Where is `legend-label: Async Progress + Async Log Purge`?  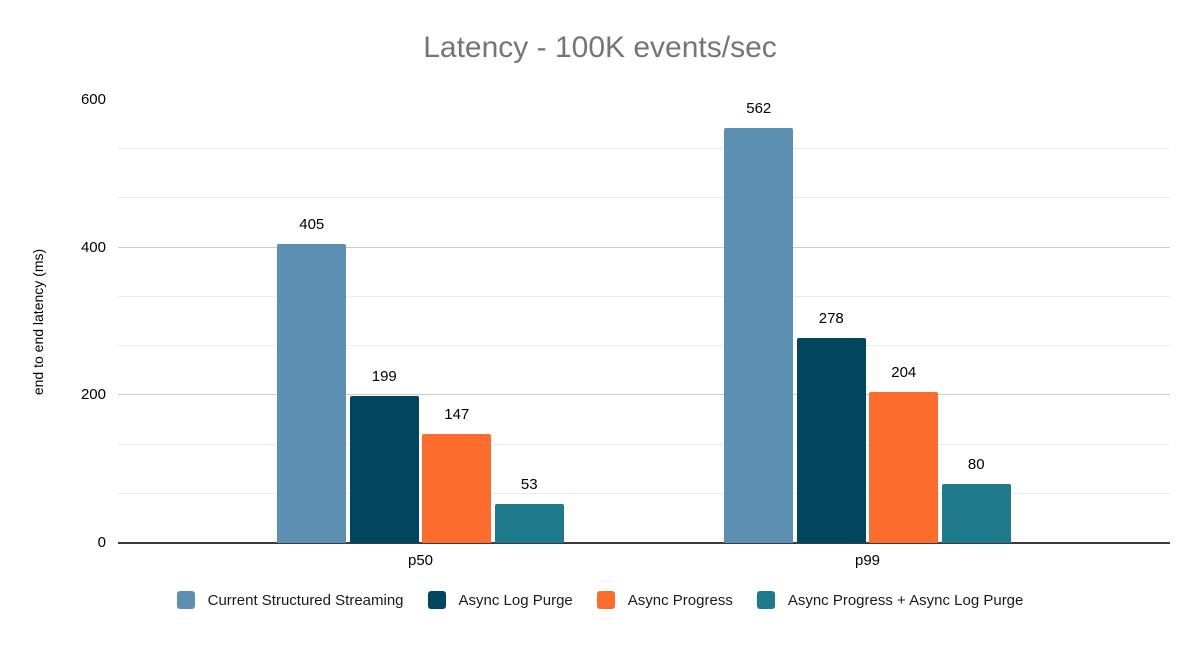
legend-label: Async Progress + Async Log Purge is located at coordinates (905, 600).